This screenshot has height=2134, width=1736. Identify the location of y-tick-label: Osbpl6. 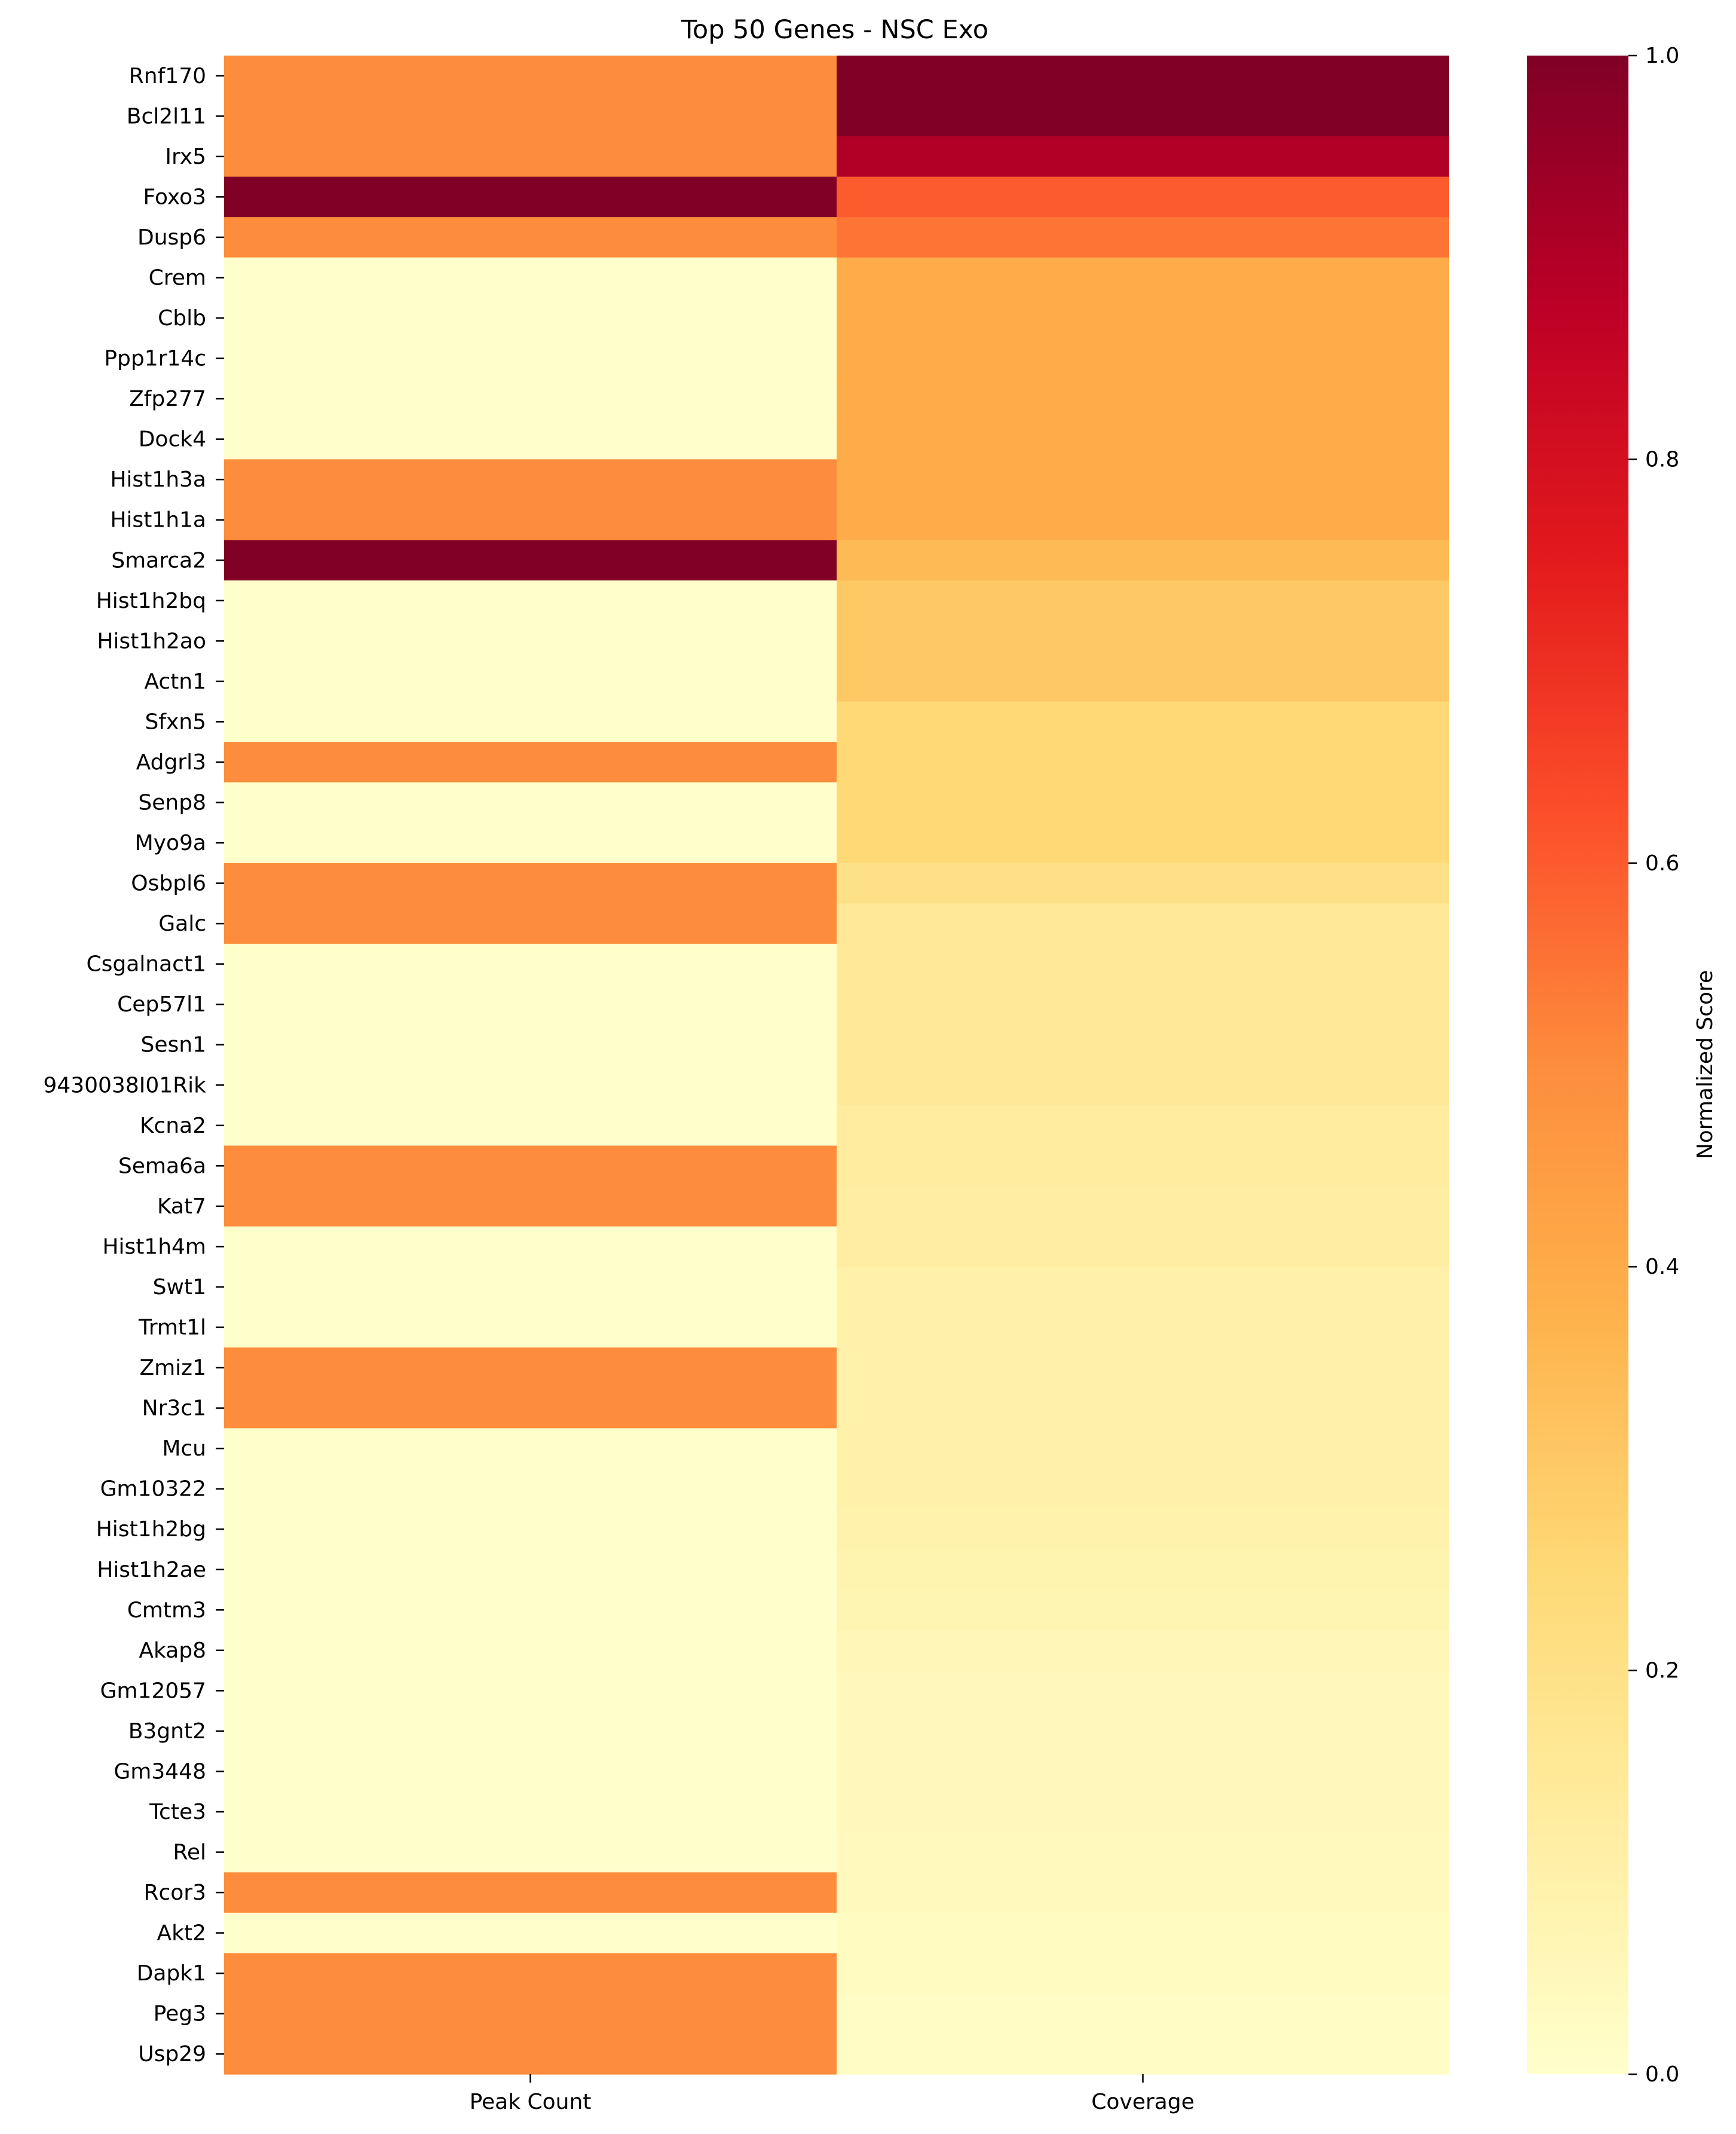
(168, 884).